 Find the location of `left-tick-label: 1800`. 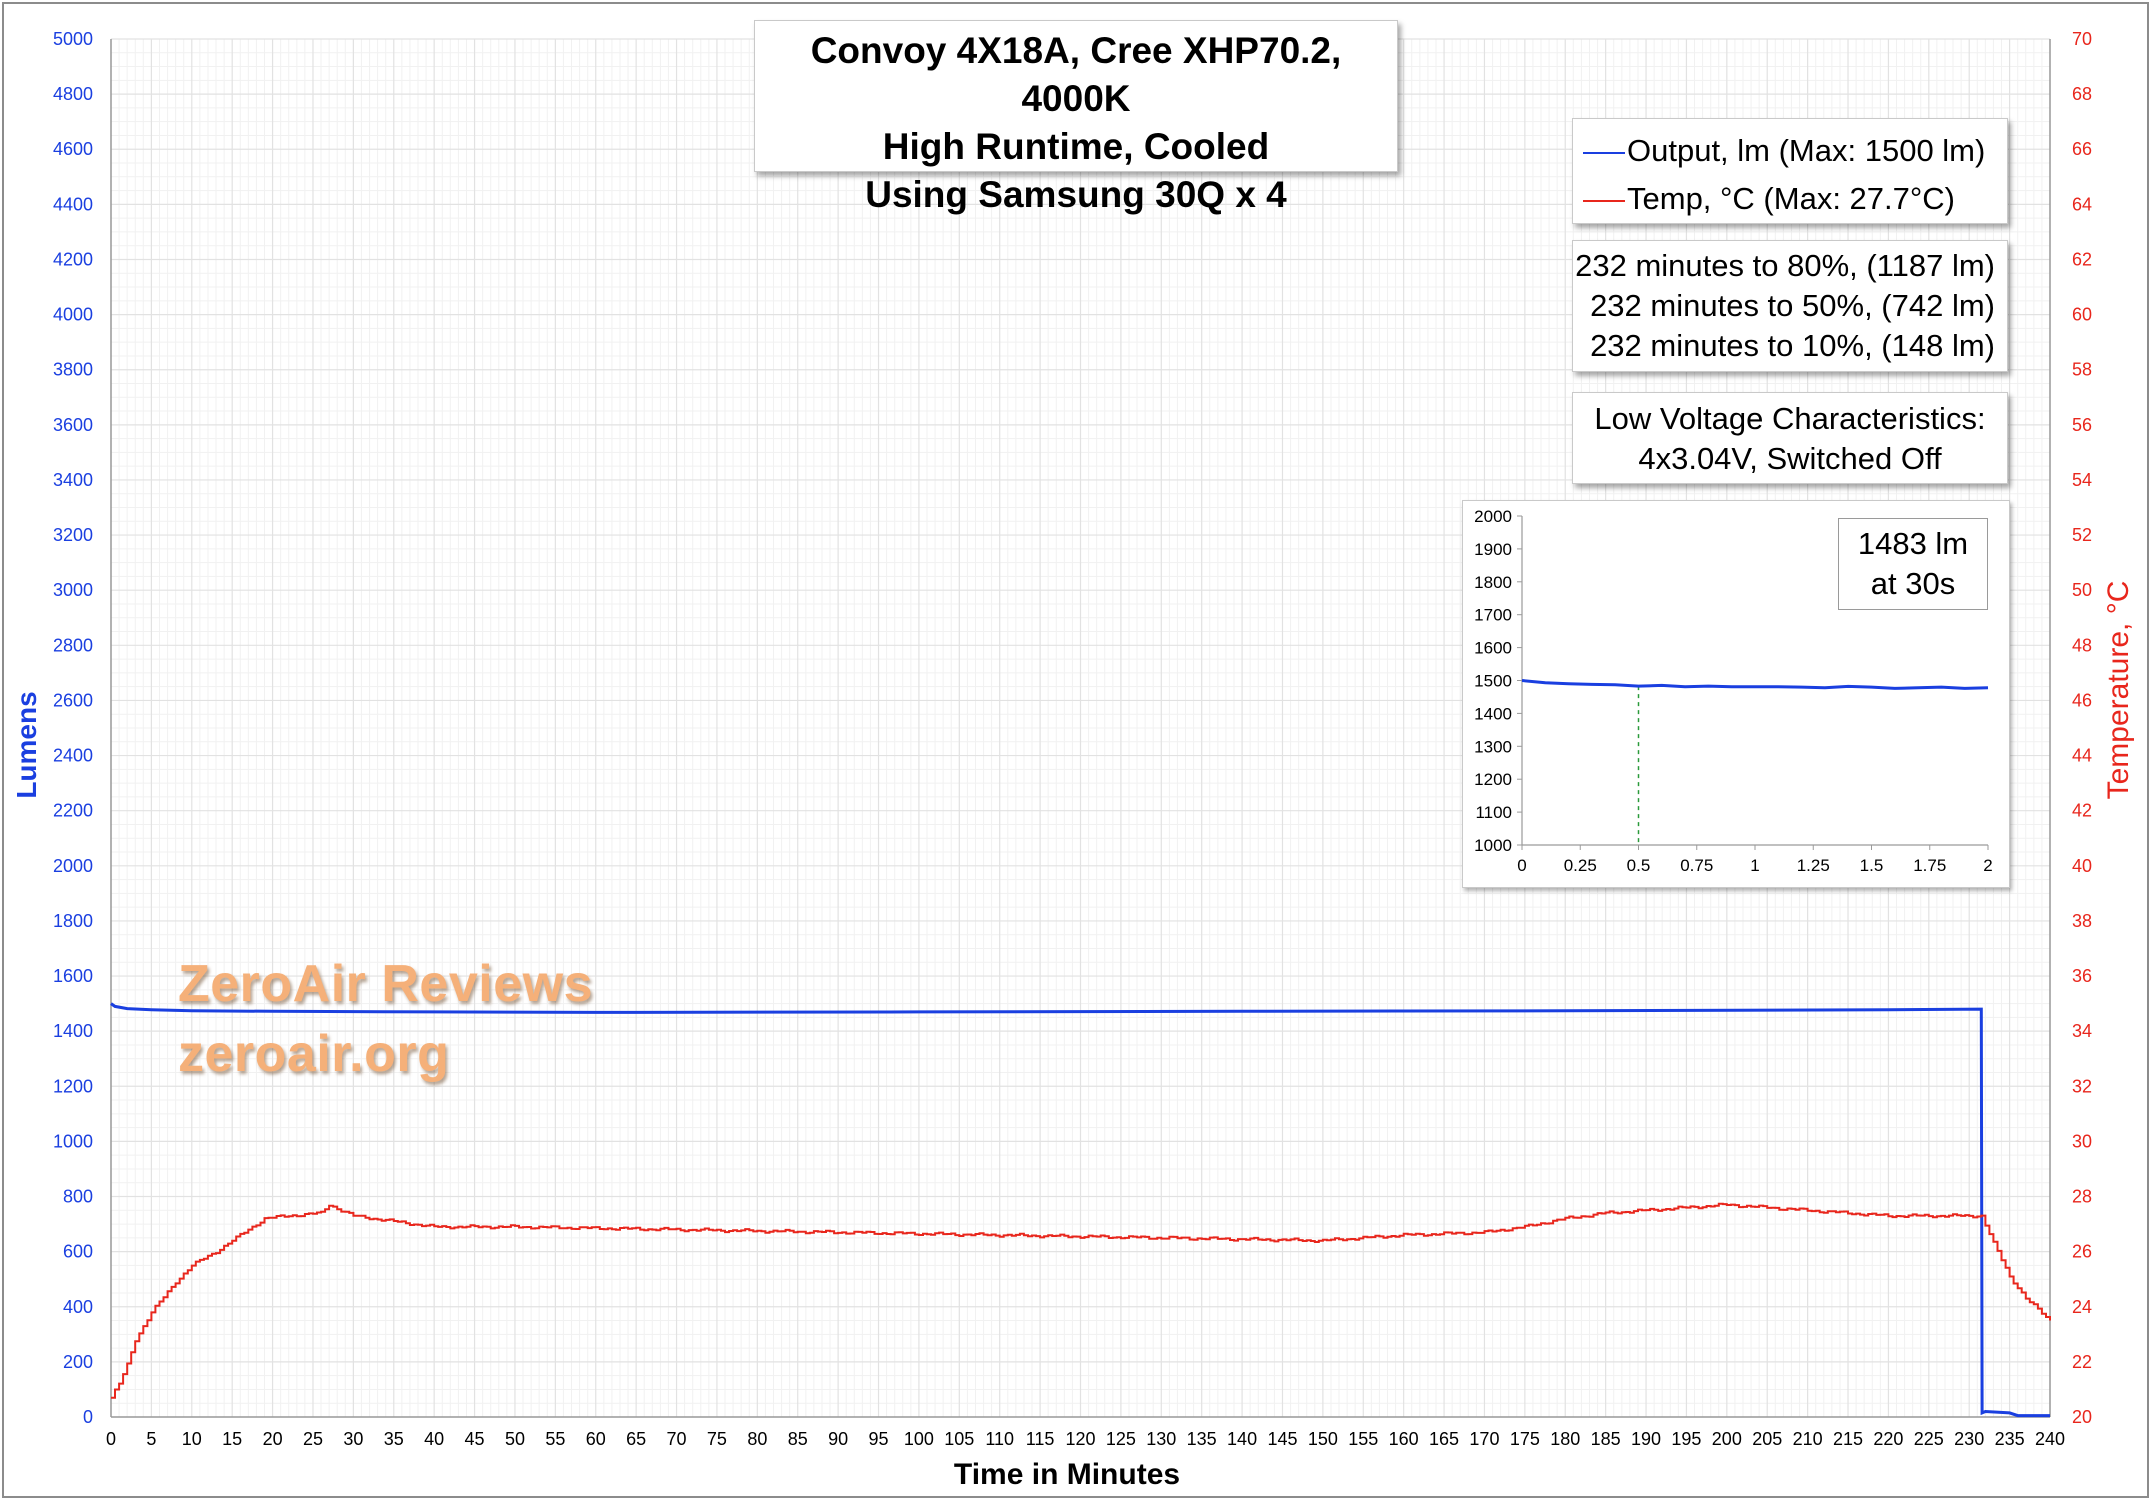

left-tick-label: 1800 is located at coordinates (73, 921).